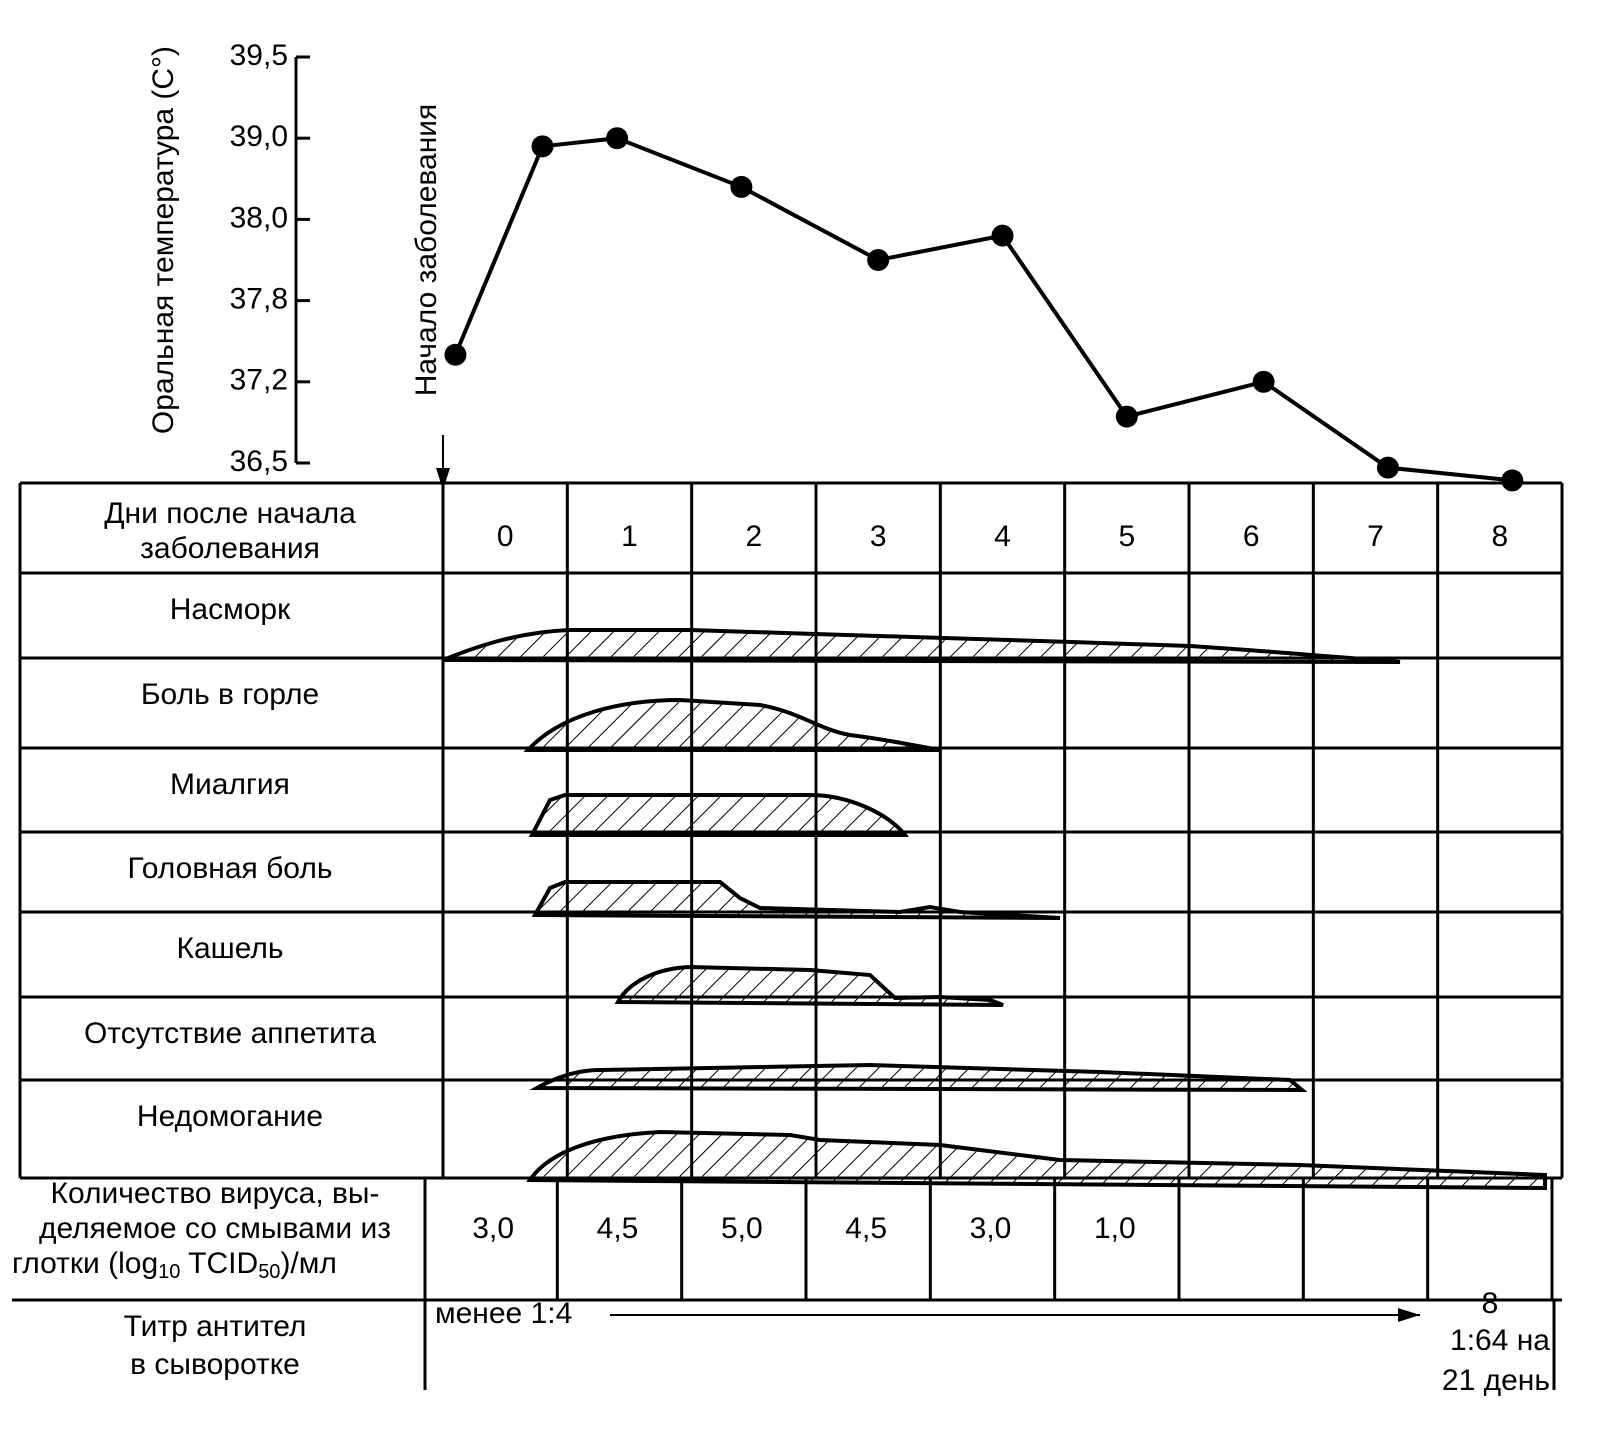  What do you see at coordinates (259, 380) in the screenshot?
I see `y-tick-label: 37,2` at bounding box center [259, 380].